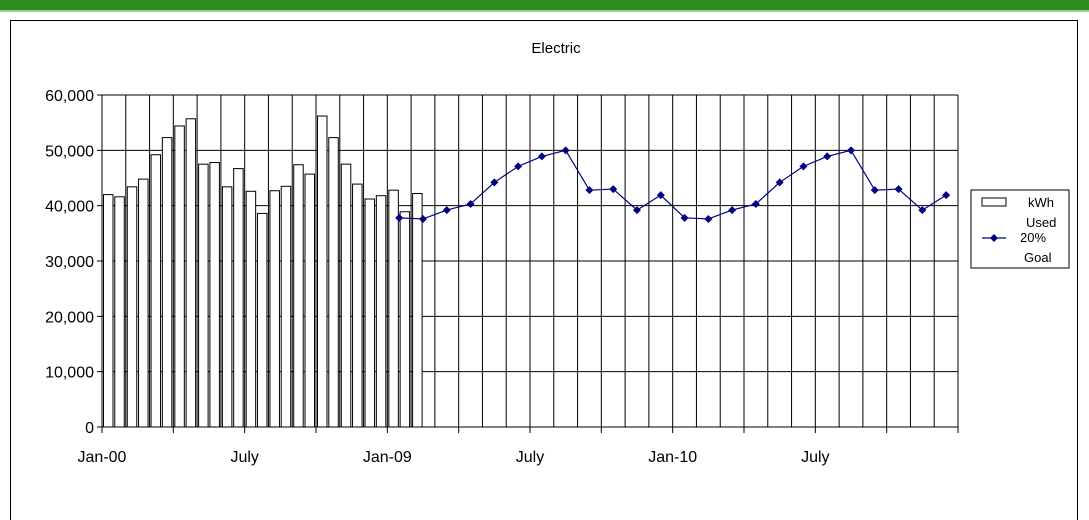 The image size is (1089, 520). Describe the element at coordinates (1041, 222) in the screenshot. I see `legend-label-kwh-used-2: Used` at that location.